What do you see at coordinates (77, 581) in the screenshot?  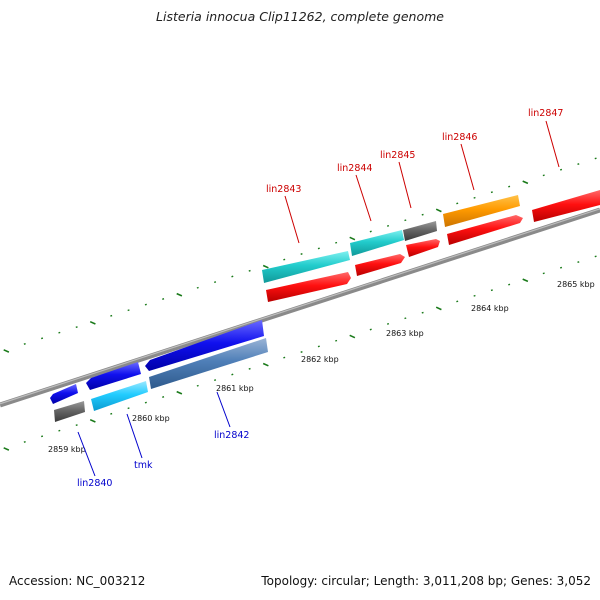 I see `accession-text: Accession: NC_003212` at bounding box center [77, 581].